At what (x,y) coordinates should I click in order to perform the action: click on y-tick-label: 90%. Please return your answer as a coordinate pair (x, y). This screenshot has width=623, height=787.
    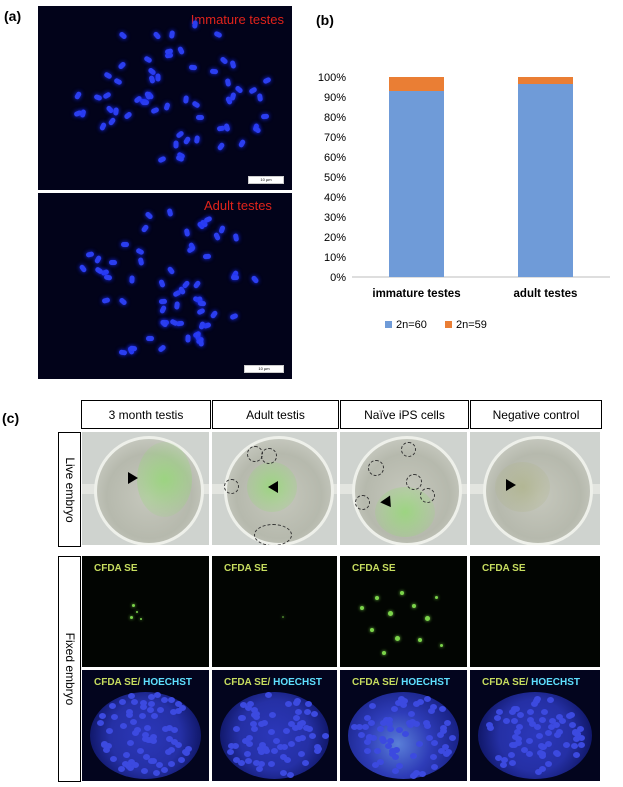
    Looking at the image, I should click on (335, 98).